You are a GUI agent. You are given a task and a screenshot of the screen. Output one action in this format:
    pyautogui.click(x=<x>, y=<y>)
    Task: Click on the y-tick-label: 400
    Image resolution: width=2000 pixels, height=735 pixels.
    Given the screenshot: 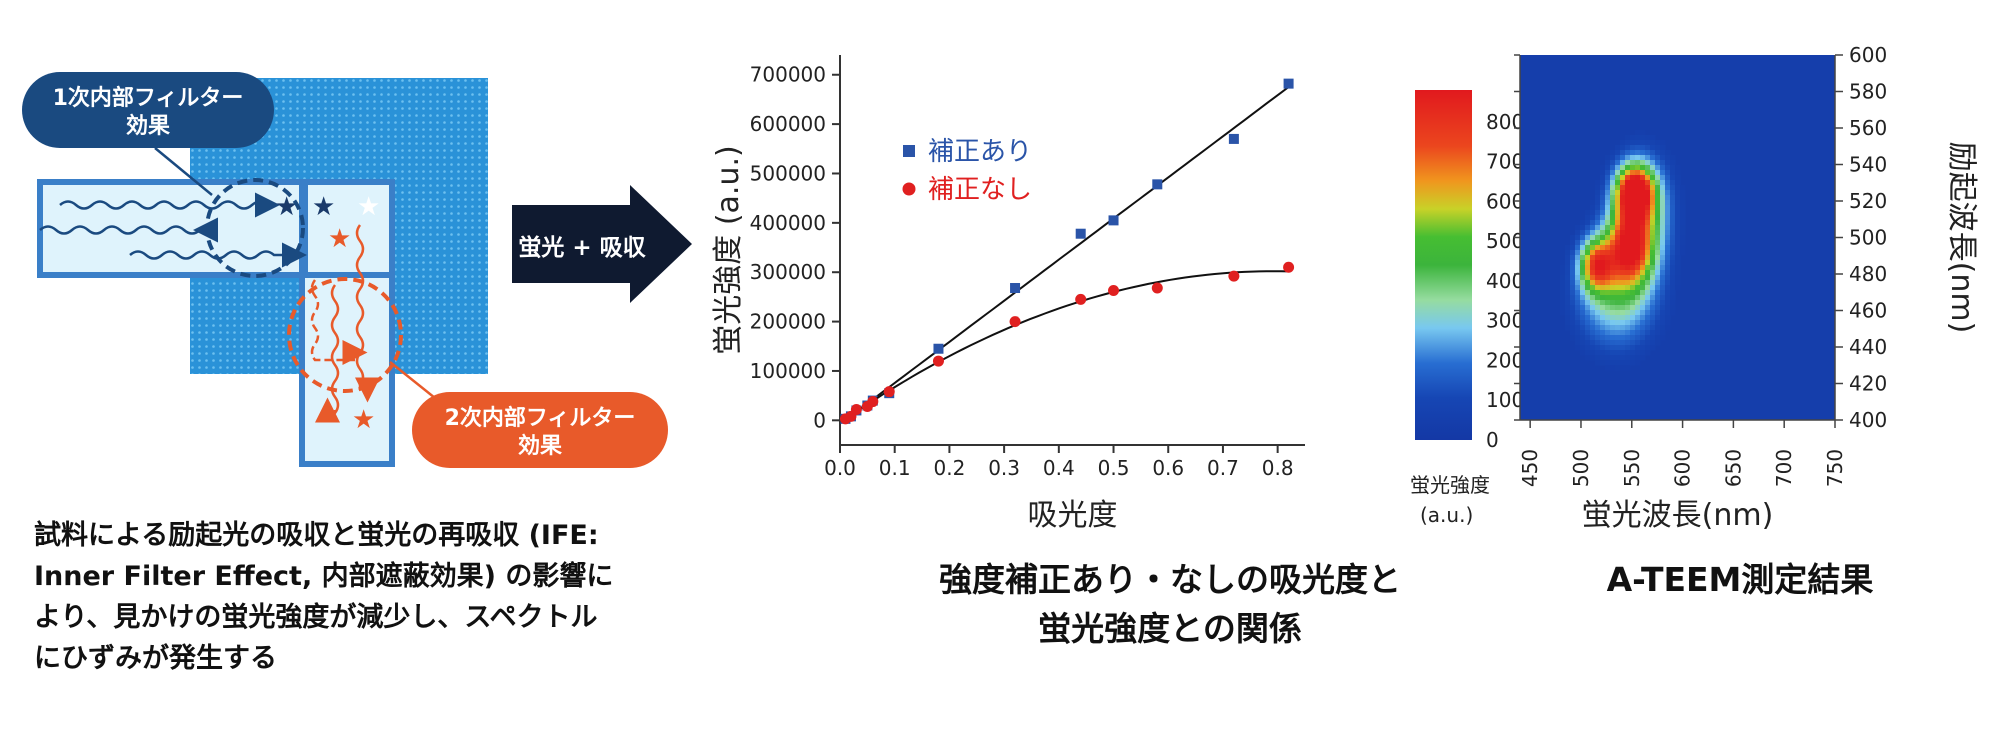 What is the action you would take?
    pyautogui.click(x=1868, y=420)
    